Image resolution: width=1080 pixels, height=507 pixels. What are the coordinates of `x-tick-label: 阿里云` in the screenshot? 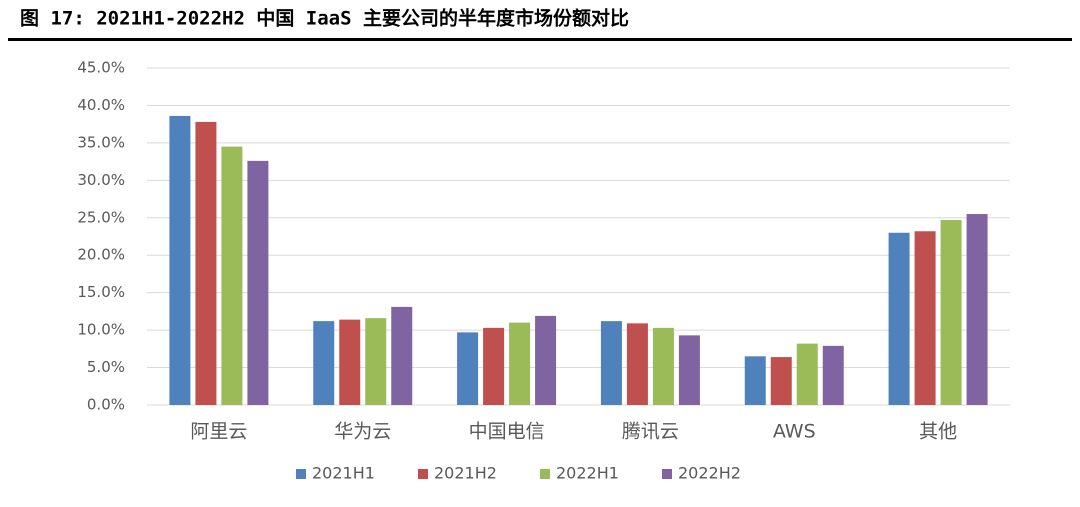 It's located at (218, 432).